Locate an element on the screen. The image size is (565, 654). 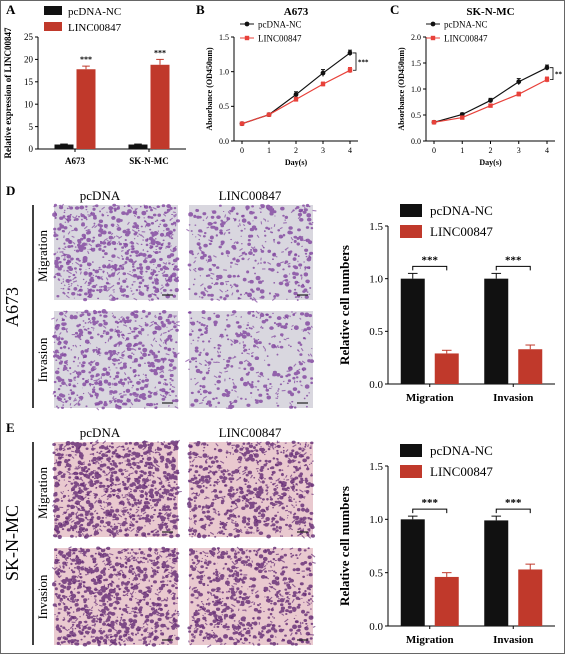
micro-e-linc-invasion-processes is located at coordinates (252, 597).